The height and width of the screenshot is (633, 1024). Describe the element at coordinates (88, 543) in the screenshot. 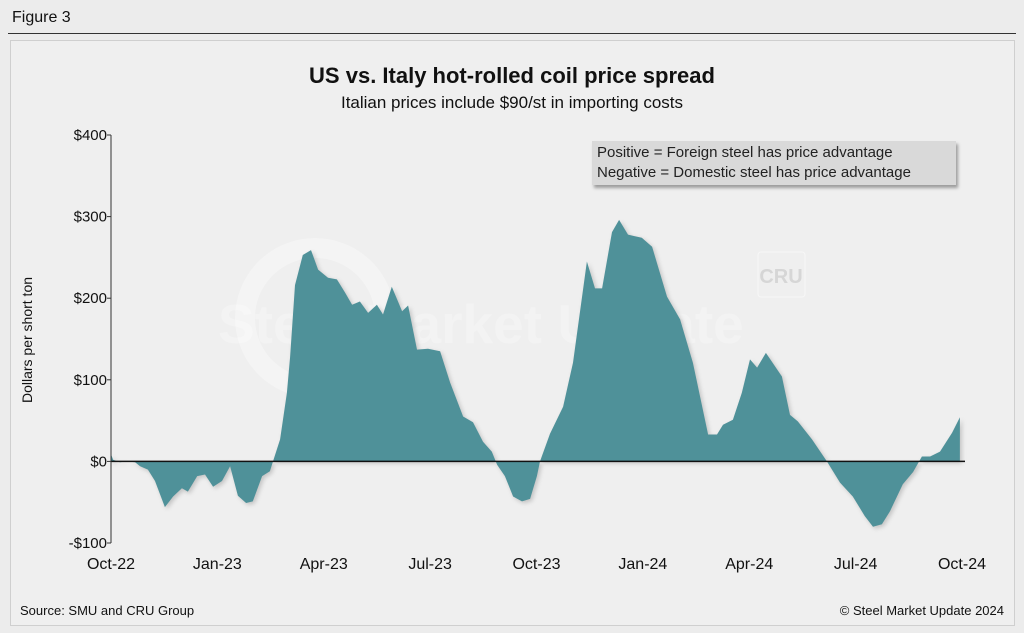

I see `y-tick-label: -$100` at that location.